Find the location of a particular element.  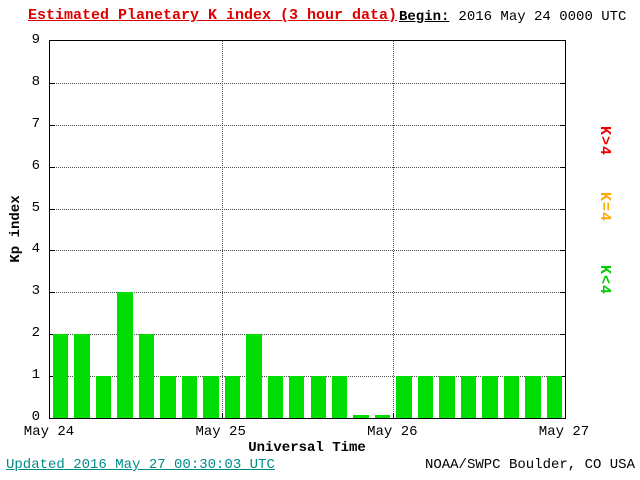

x-tick-label: May 26 is located at coordinates (392, 432).